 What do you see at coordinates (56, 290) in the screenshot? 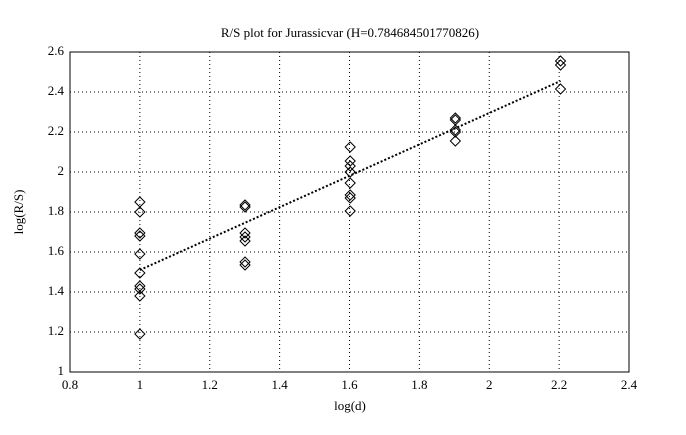
I see `y-tick-label: 1.4` at bounding box center [56, 290].